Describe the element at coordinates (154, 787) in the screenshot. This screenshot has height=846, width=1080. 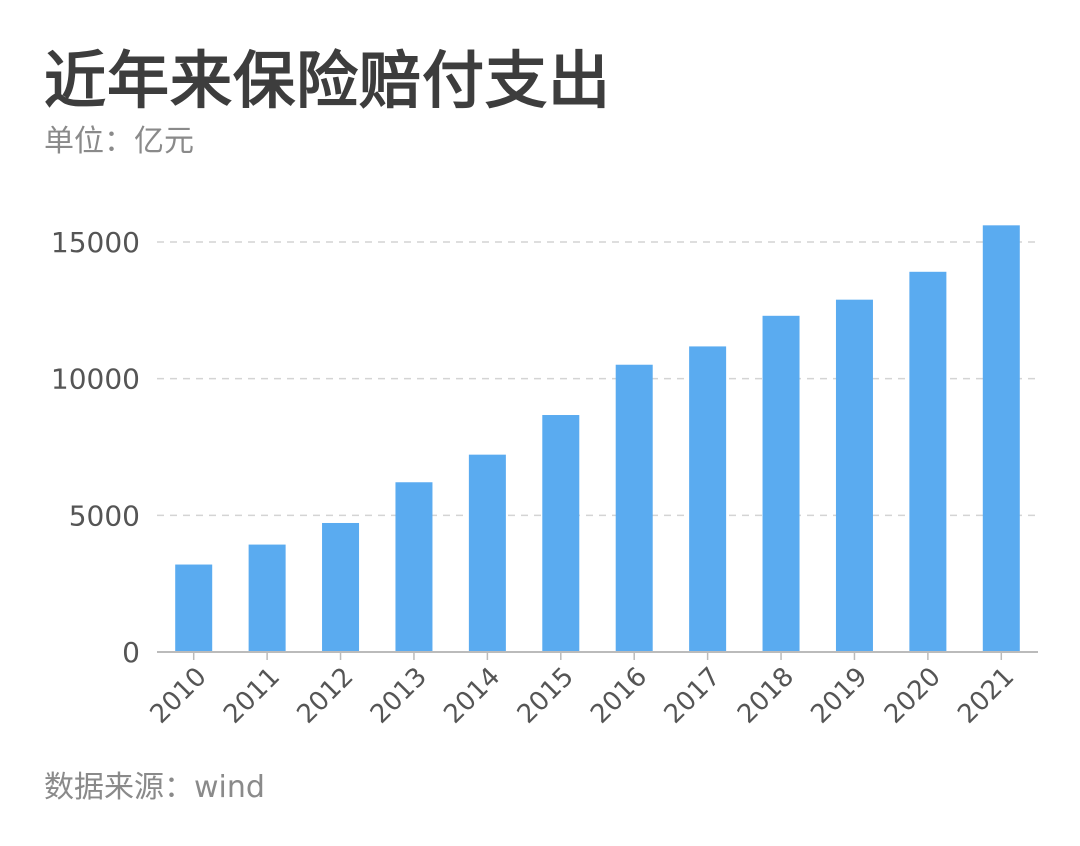
I see `data-source-note: 数据来源：wind` at that location.